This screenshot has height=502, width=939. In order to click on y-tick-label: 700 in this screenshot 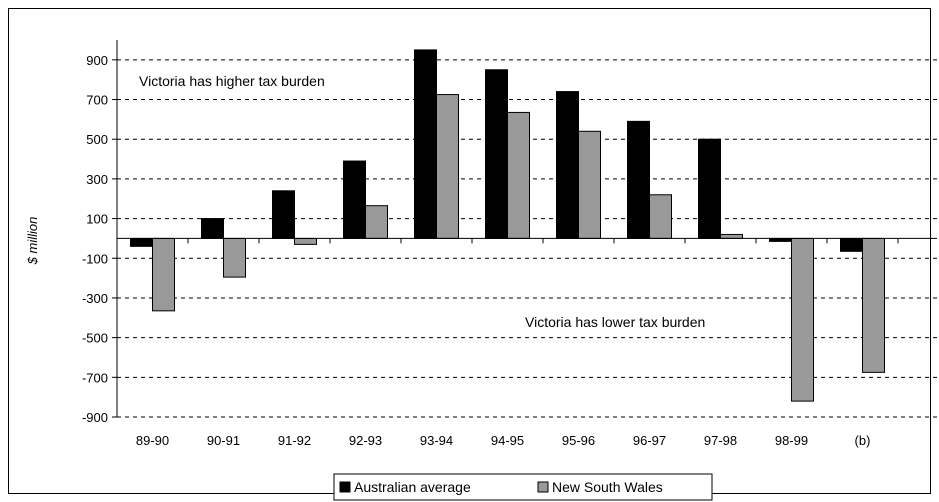, I will do `click(97, 100)`.